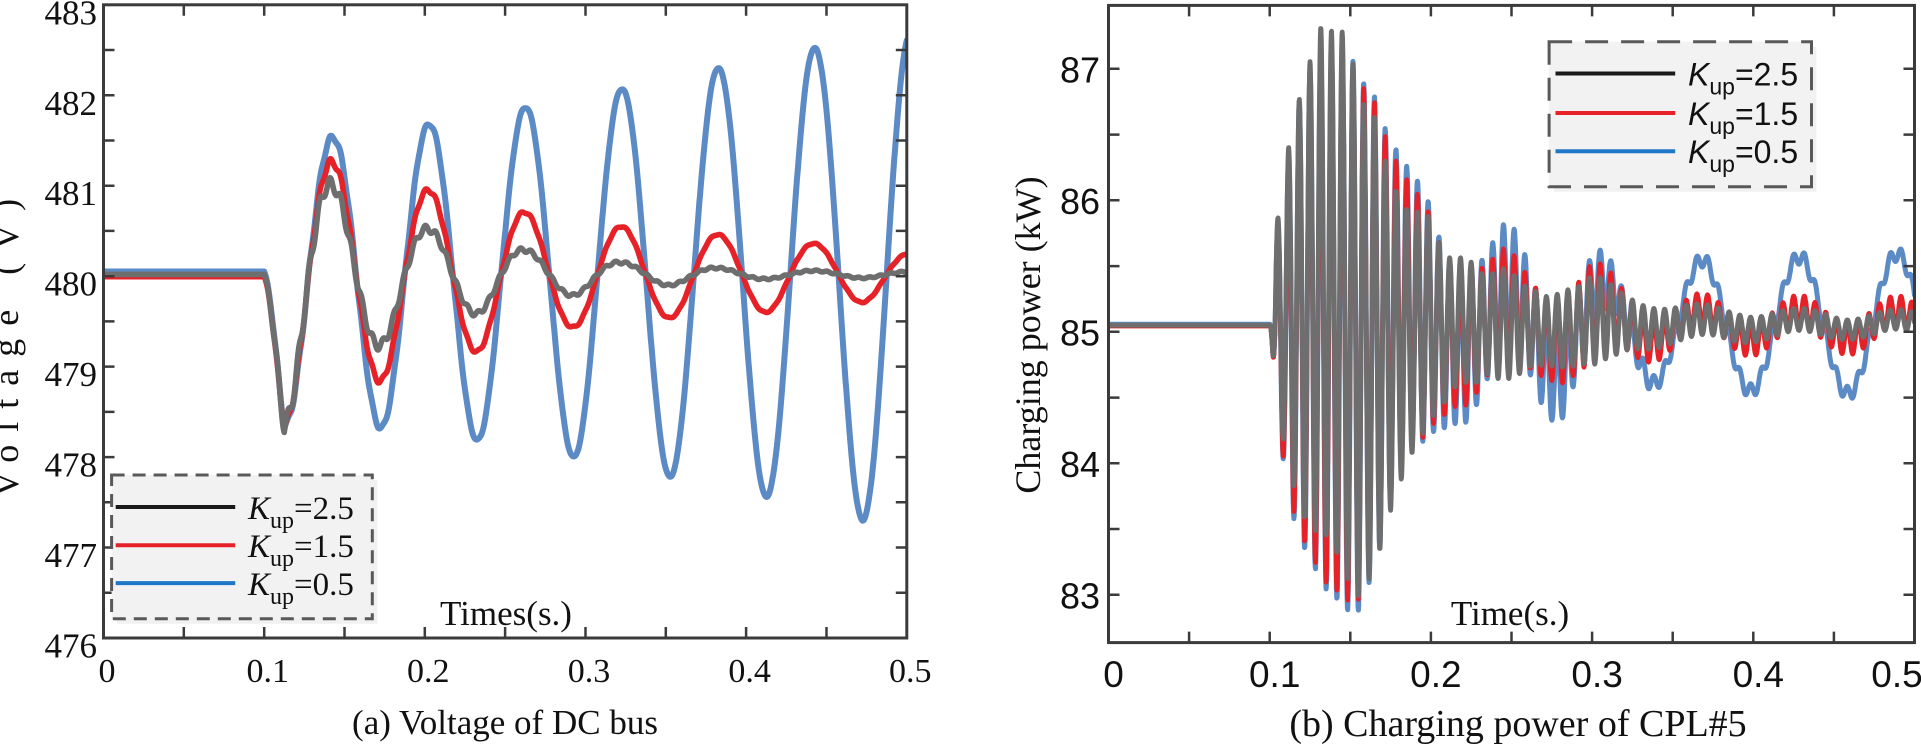 This screenshot has height=746, width=1921. What do you see at coordinates (506, 613) in the screenshot?
I see `svg-text: Times(s.)` at bounding box center [506, 613].